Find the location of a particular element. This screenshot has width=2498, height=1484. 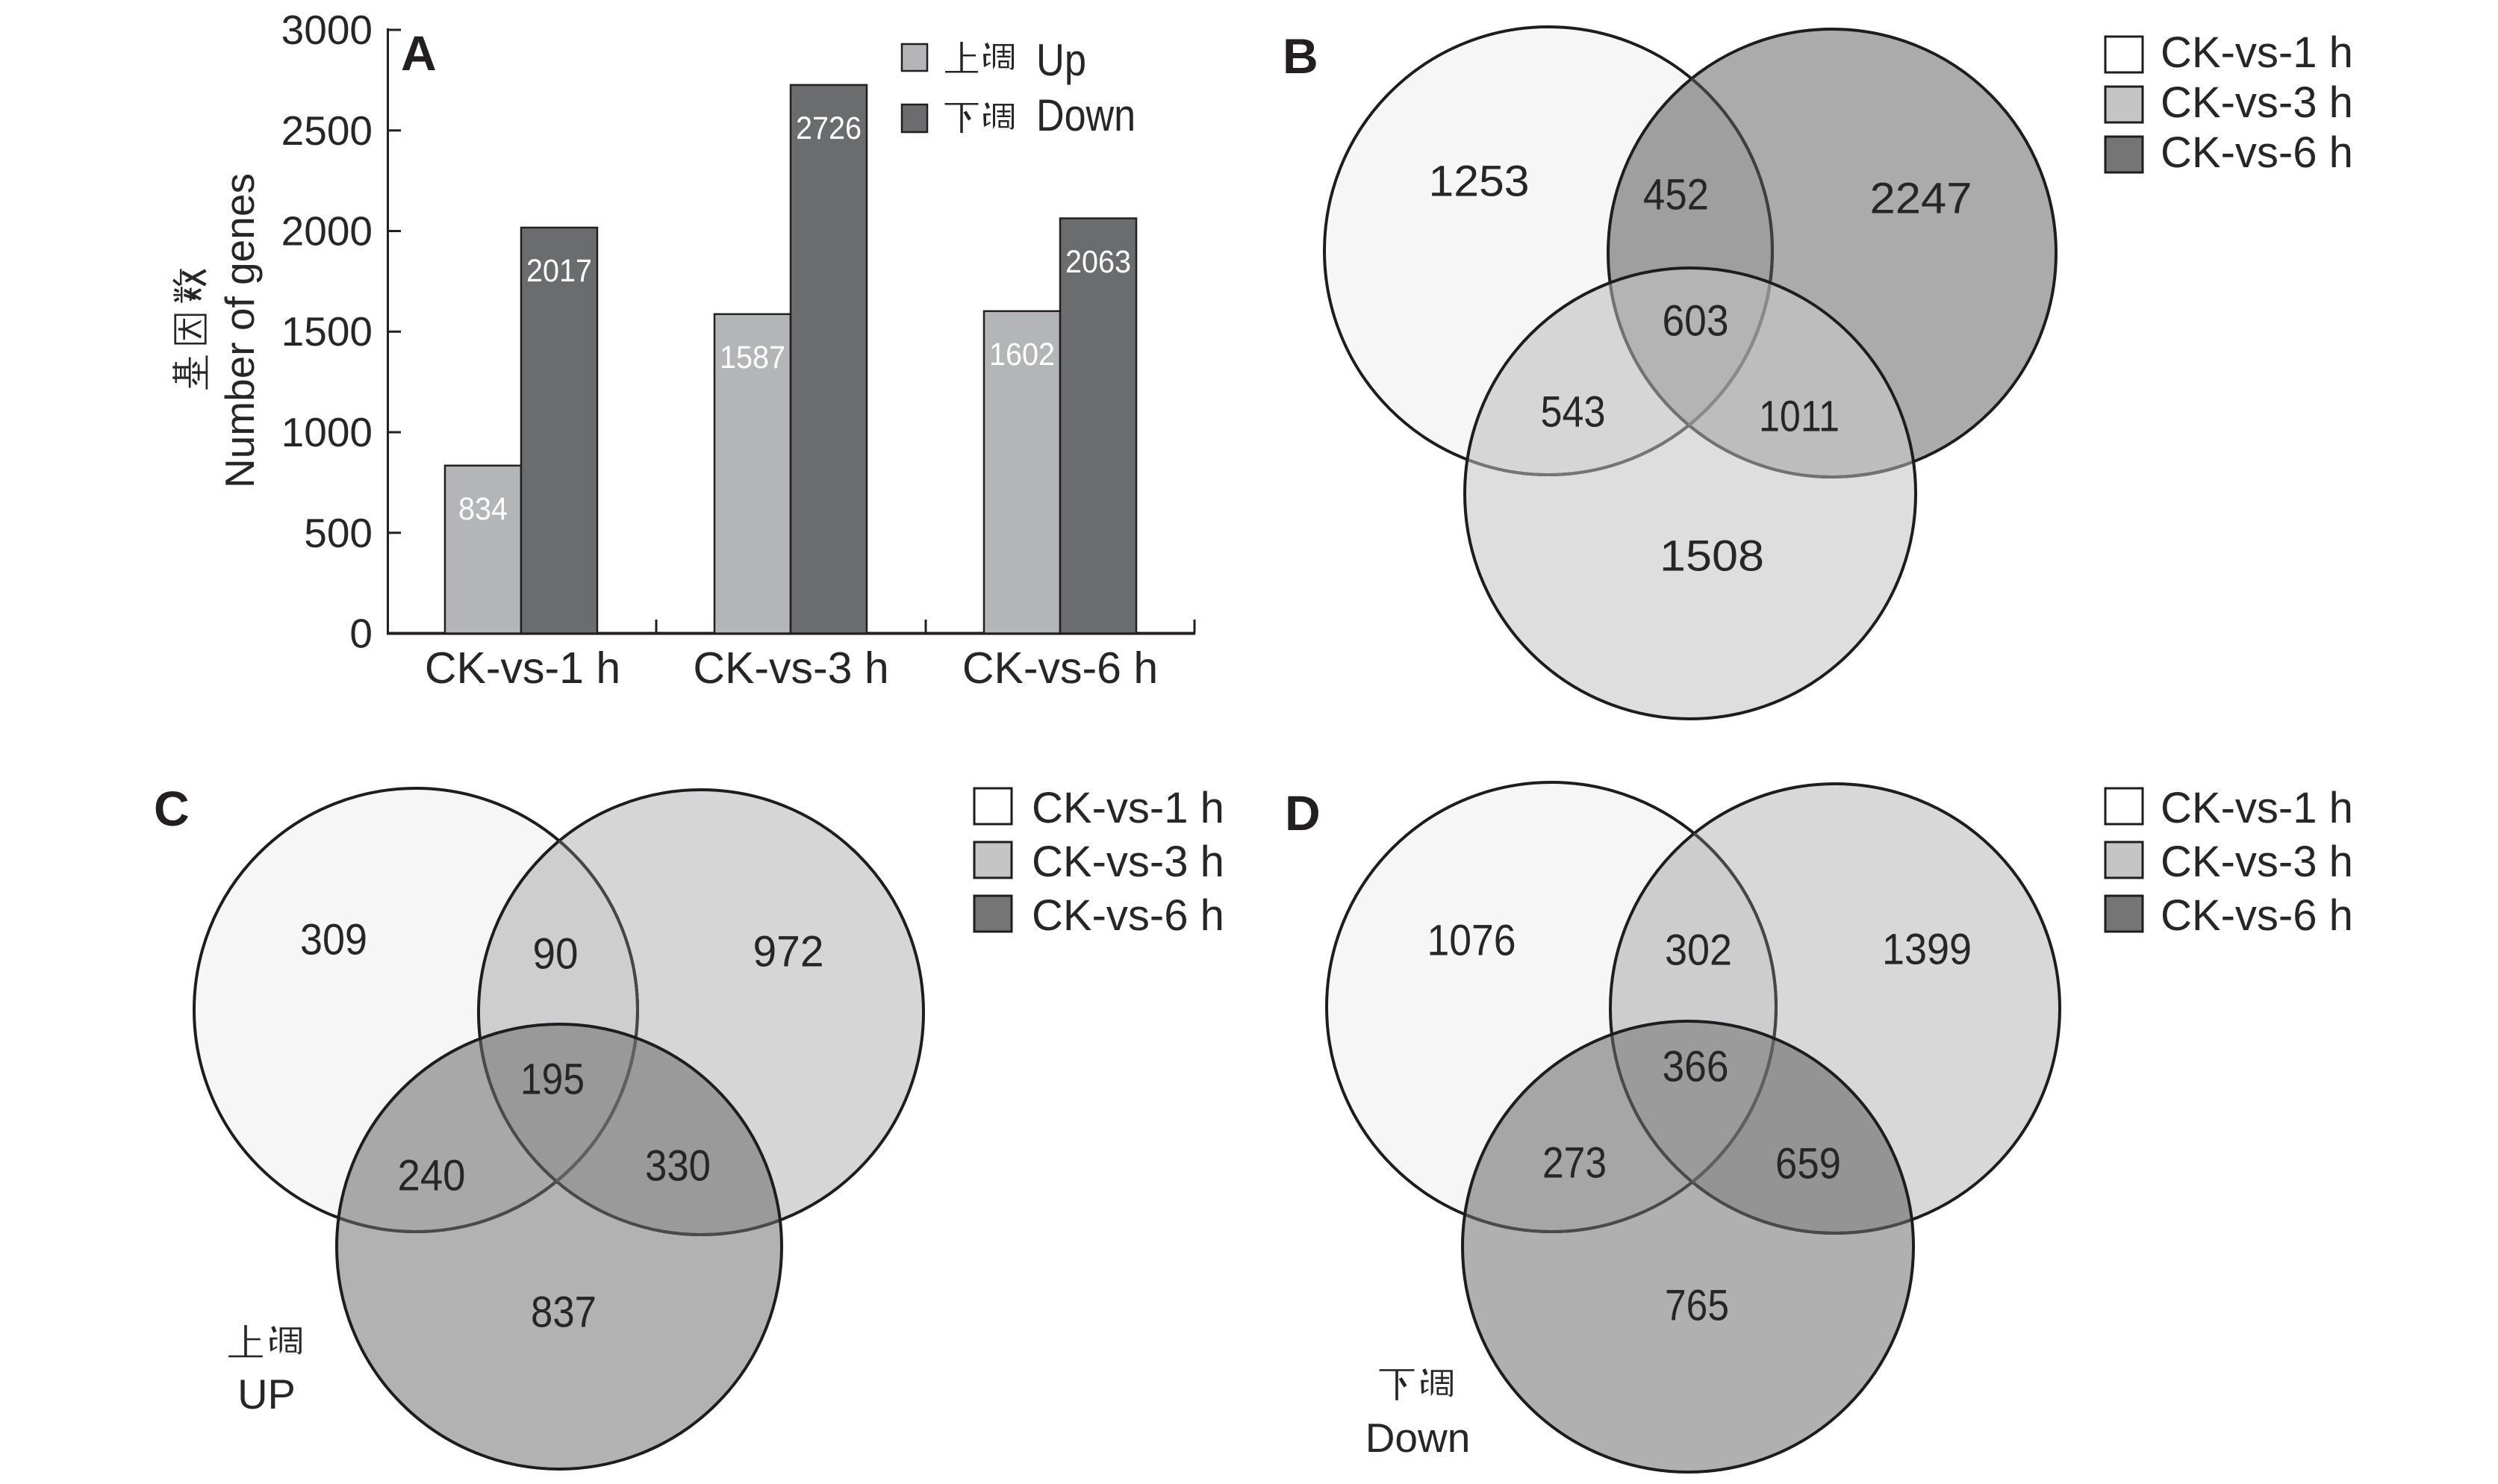

svg-text: 659 is located at coordinates (1808, 1164).